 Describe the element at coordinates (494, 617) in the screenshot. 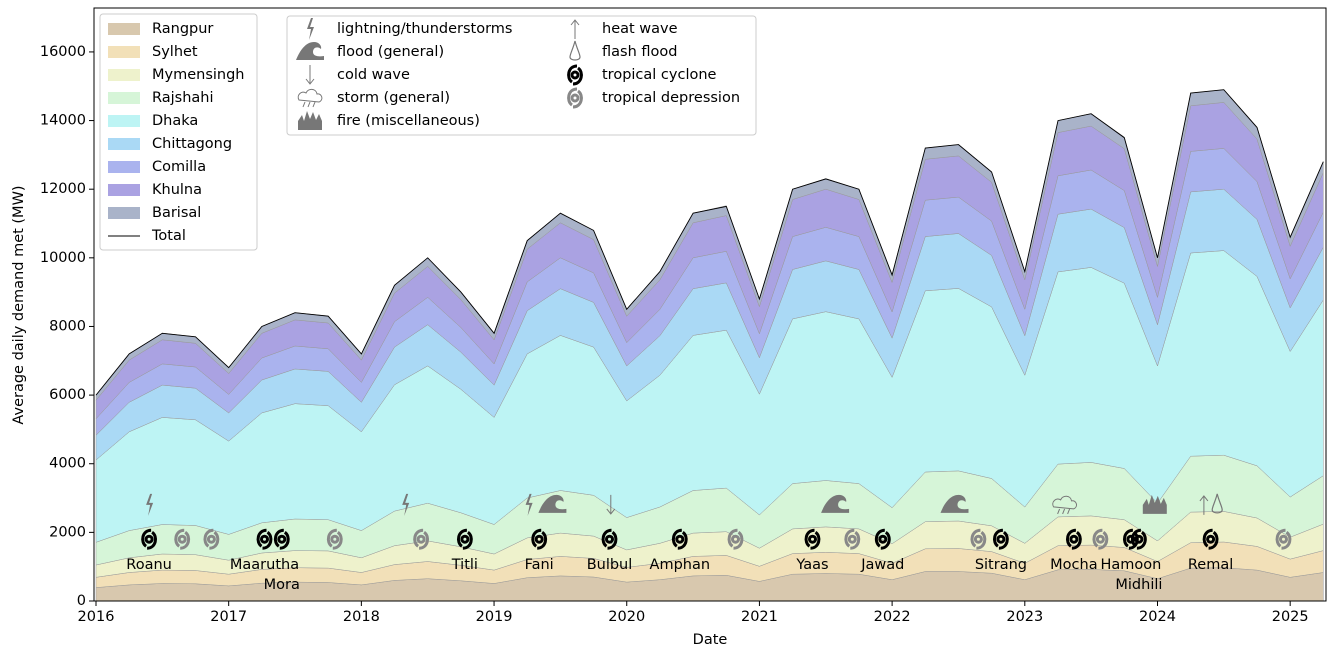

I see `x-tick-label: 2019` at that location.